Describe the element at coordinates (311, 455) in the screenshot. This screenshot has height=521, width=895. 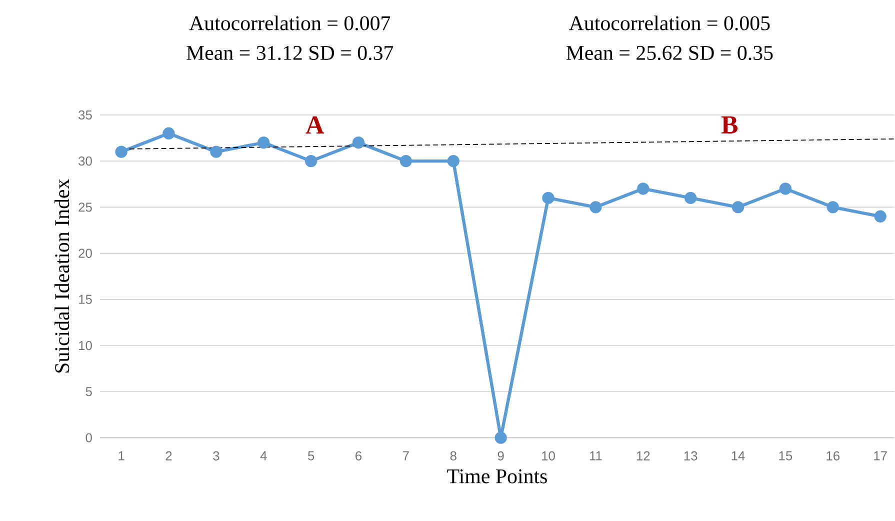
I see `x-tick-label: 5` at that location.